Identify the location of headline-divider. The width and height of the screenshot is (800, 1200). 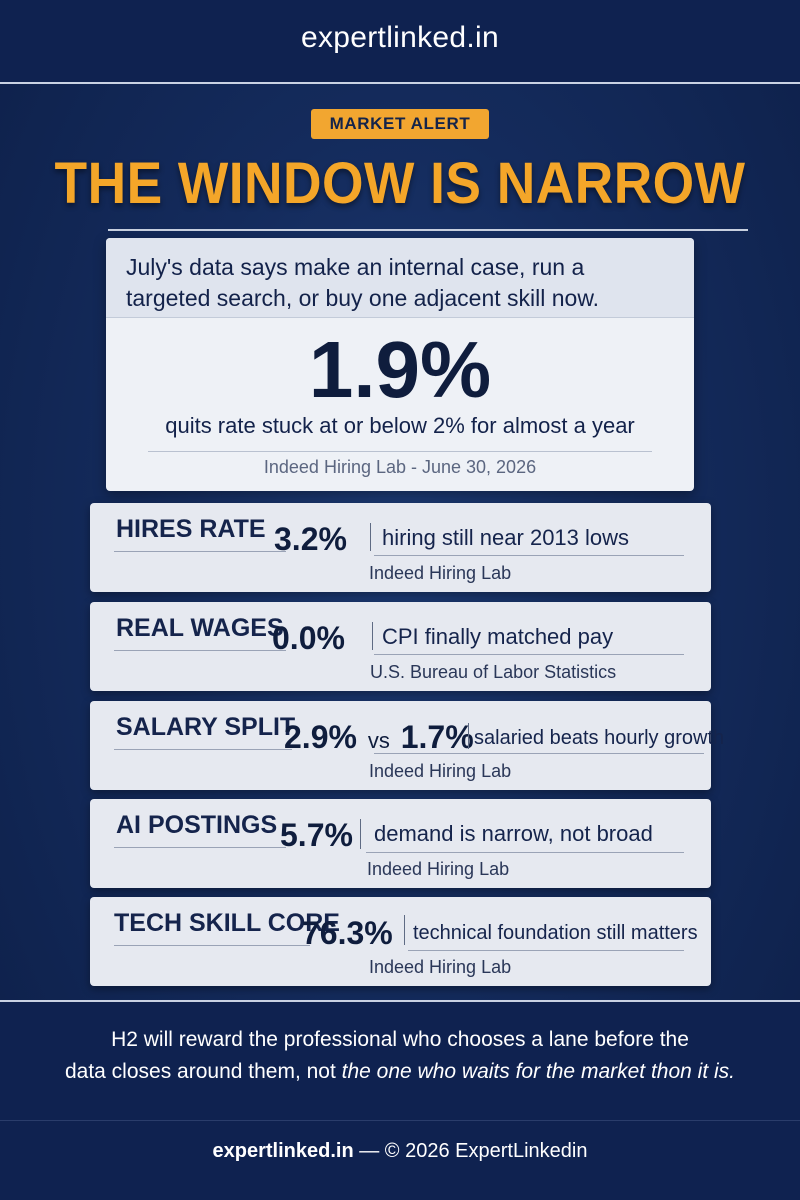
(428, 230).